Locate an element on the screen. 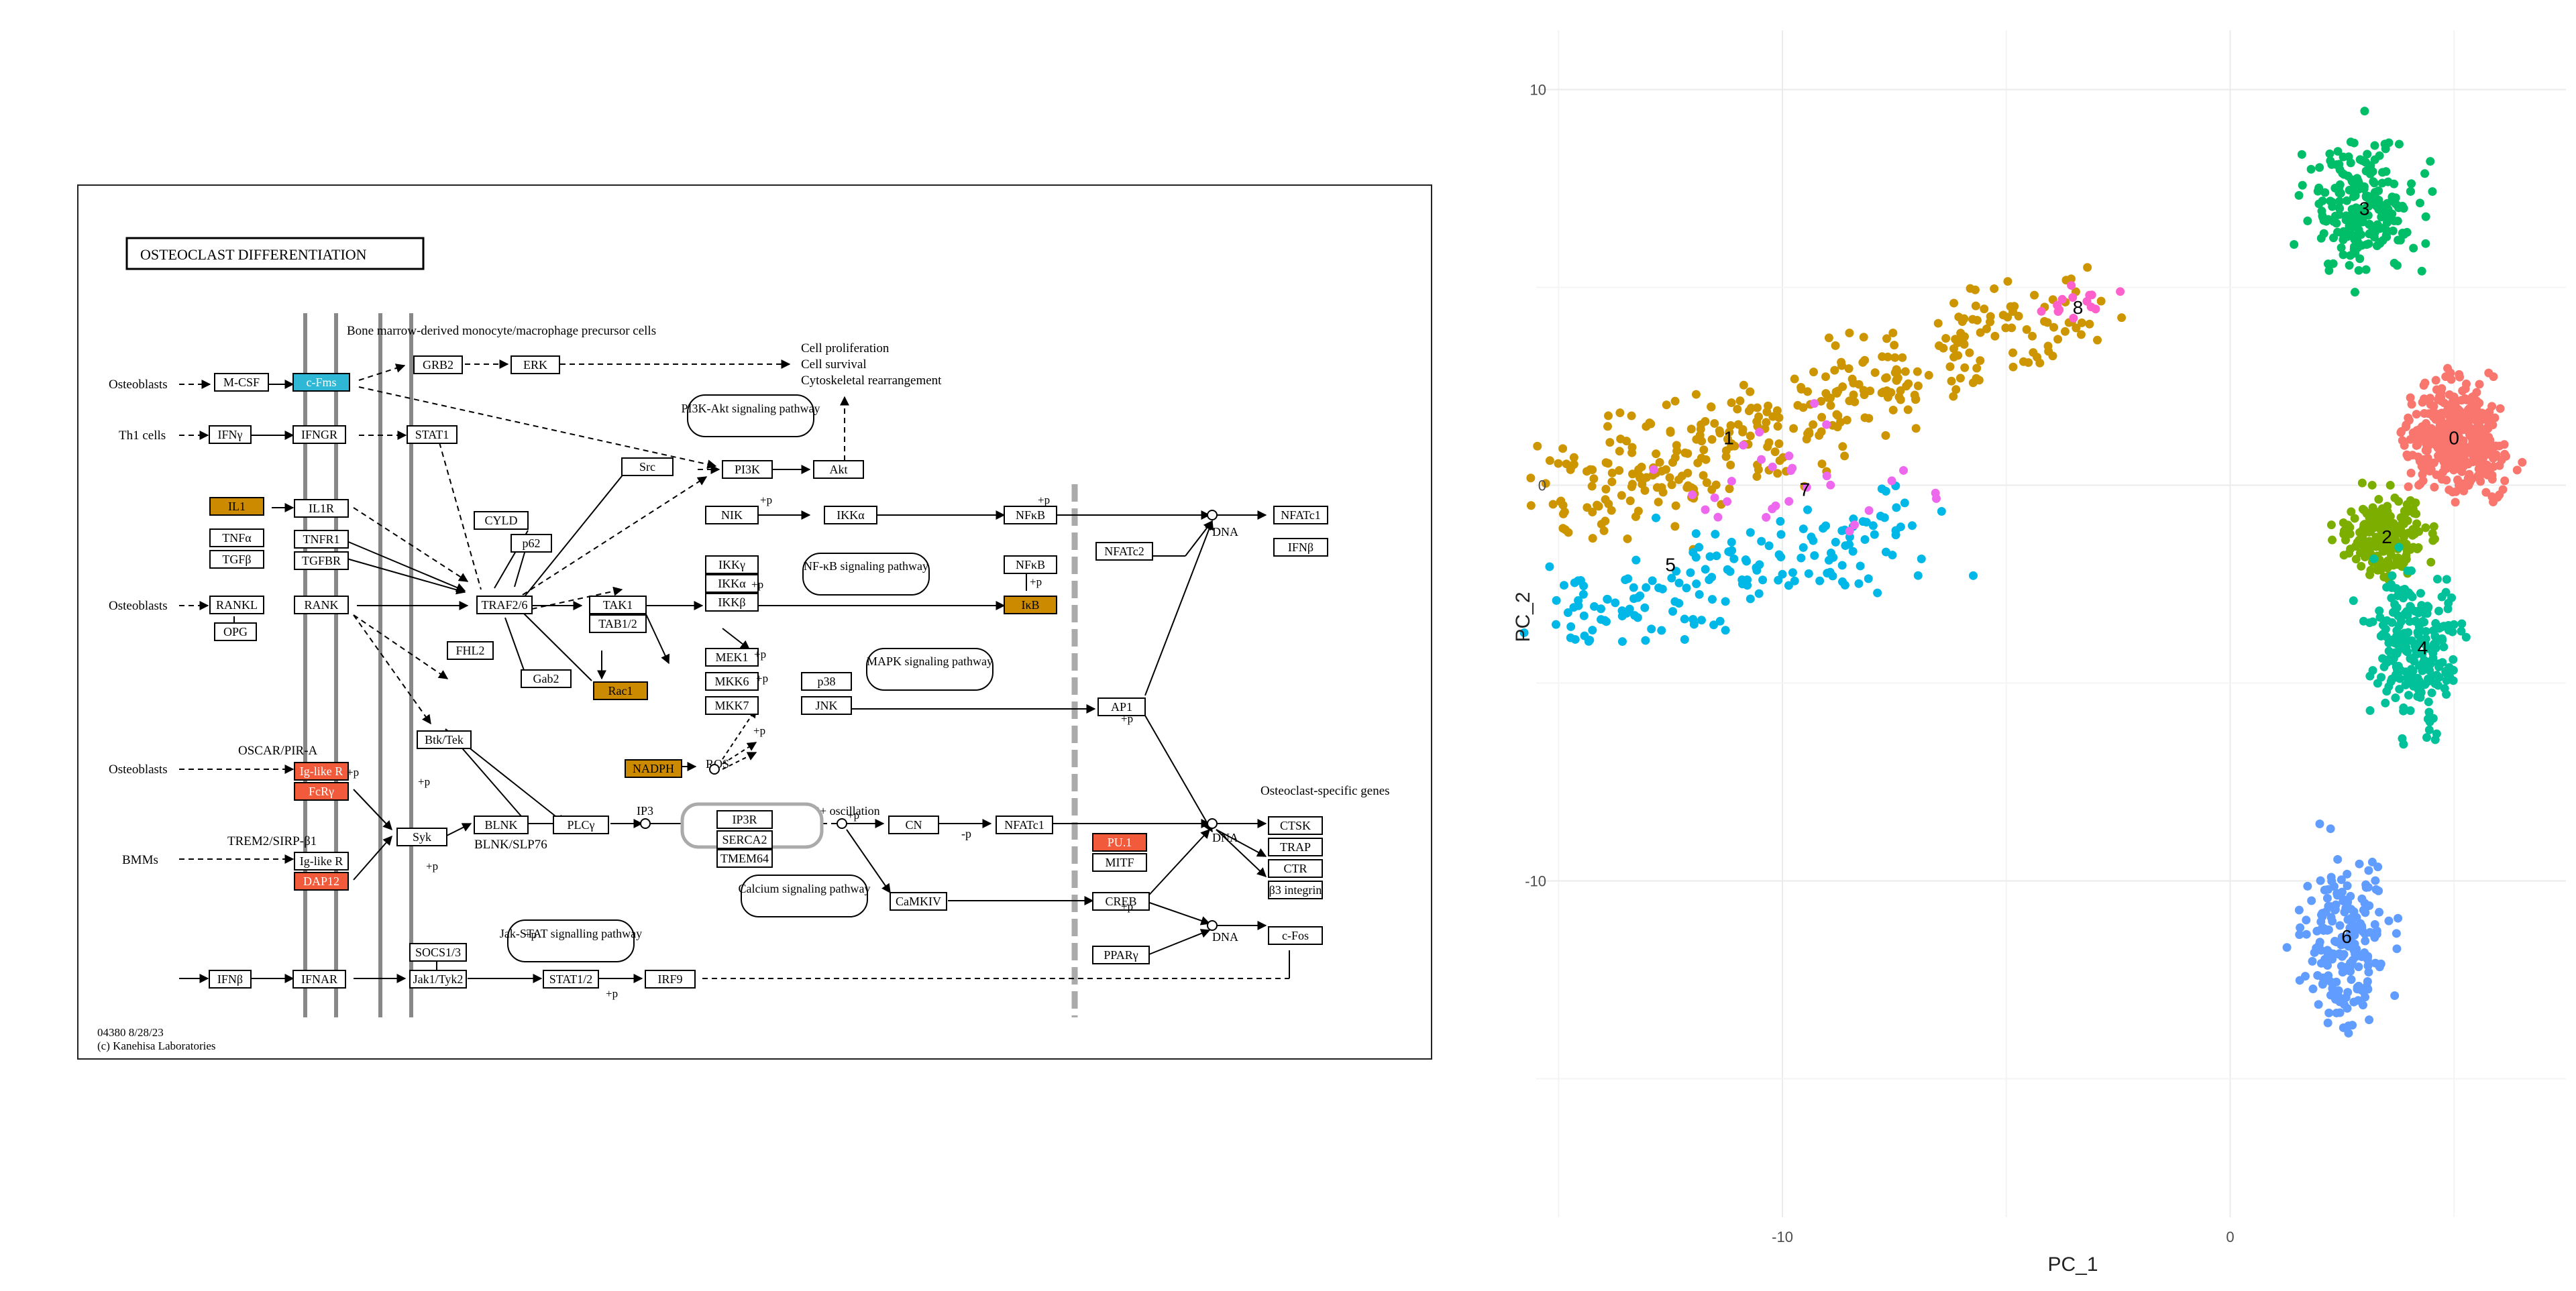 This screenshot has height=1291, width=2576. gene-node-traf2-6: TRAF2/6 is located at coordinates (504, 605).